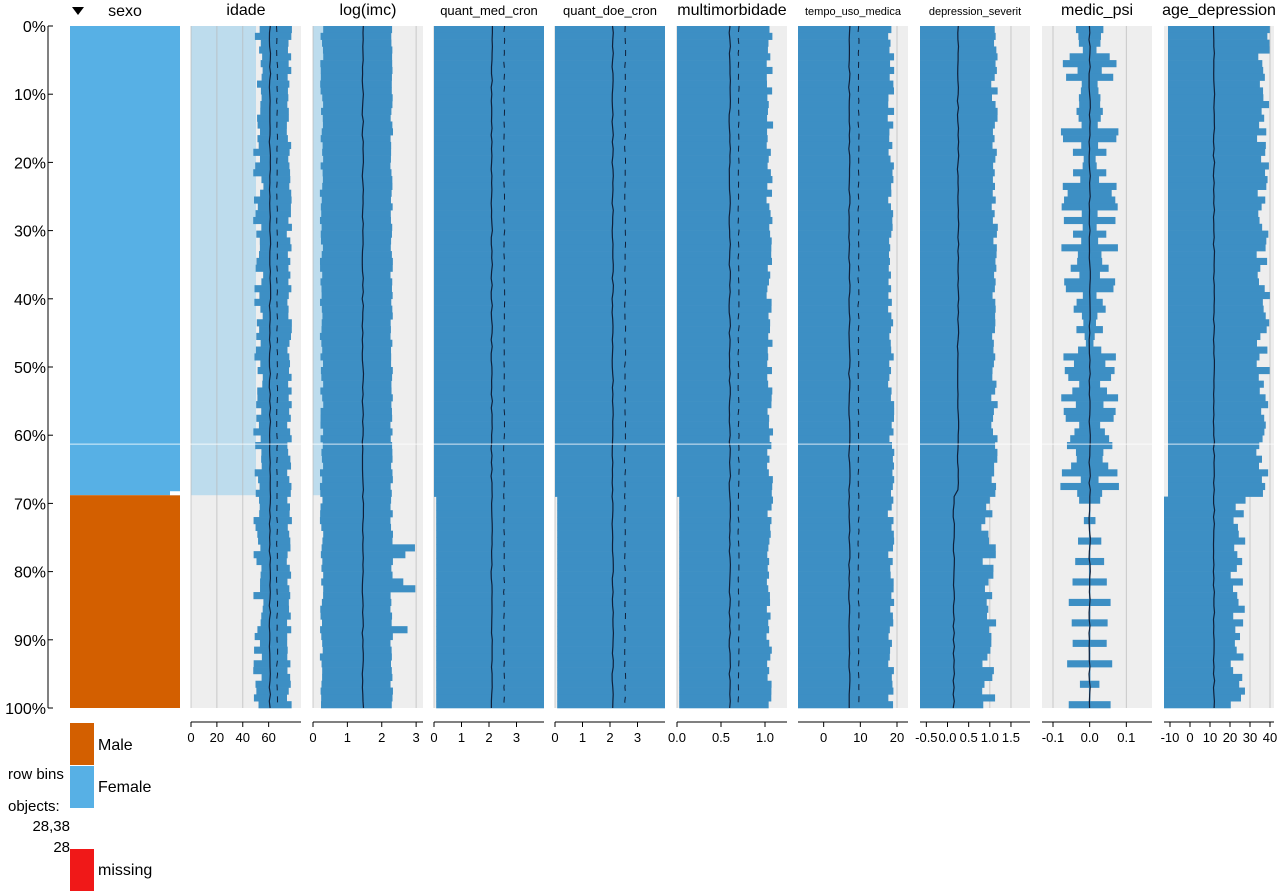  What do you see at coordinates (1089, 275) in the screenshot?
I see `bar-medic-psi` at bounding box center [1089, 275].